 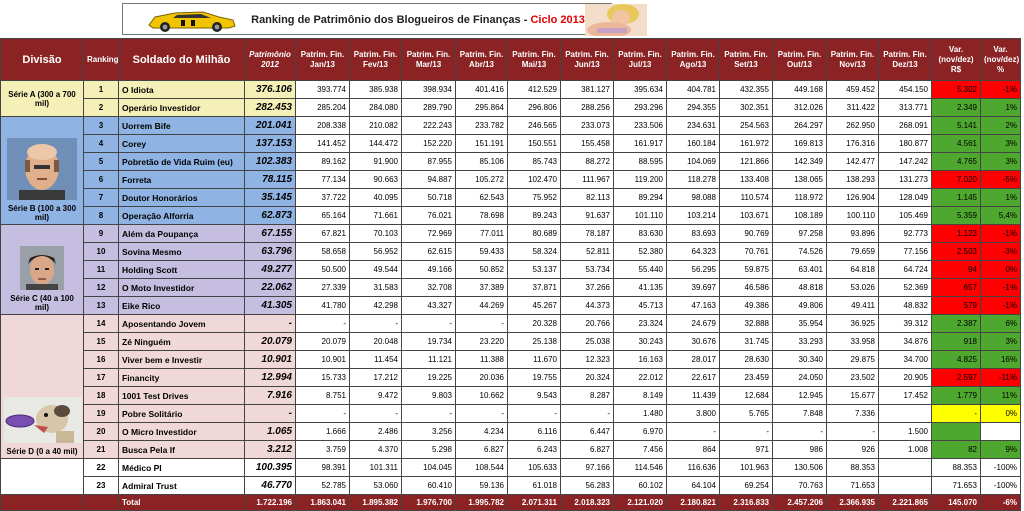 What do you see at coordinates (1000, 377) in the screenshot?
I see `variation-pct-cell: -11%` at bounding box center [1000, 377].